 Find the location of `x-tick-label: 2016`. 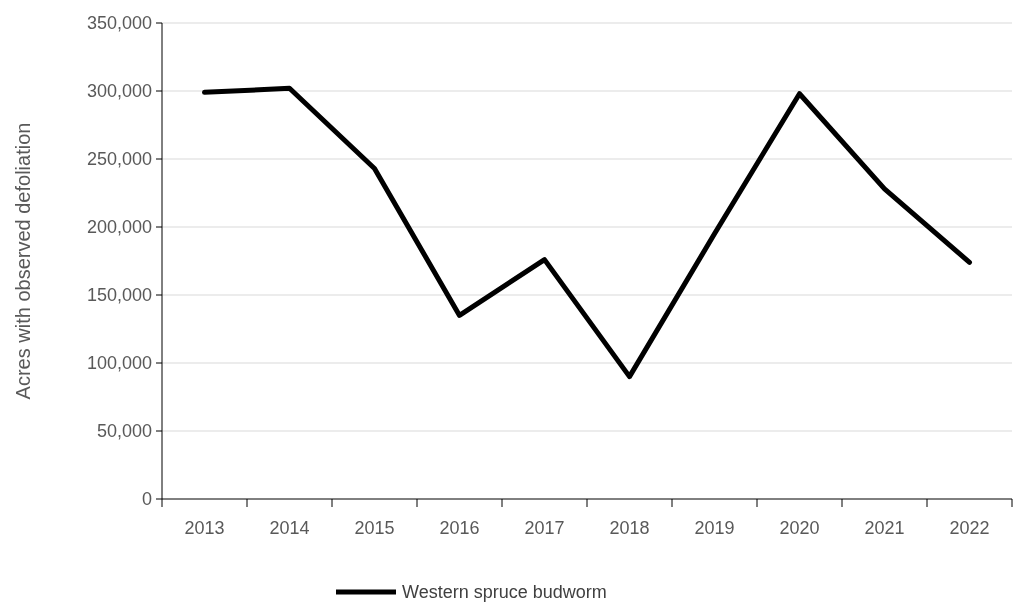

x-tick-label: 2016 is located at coordinates (459, 528).